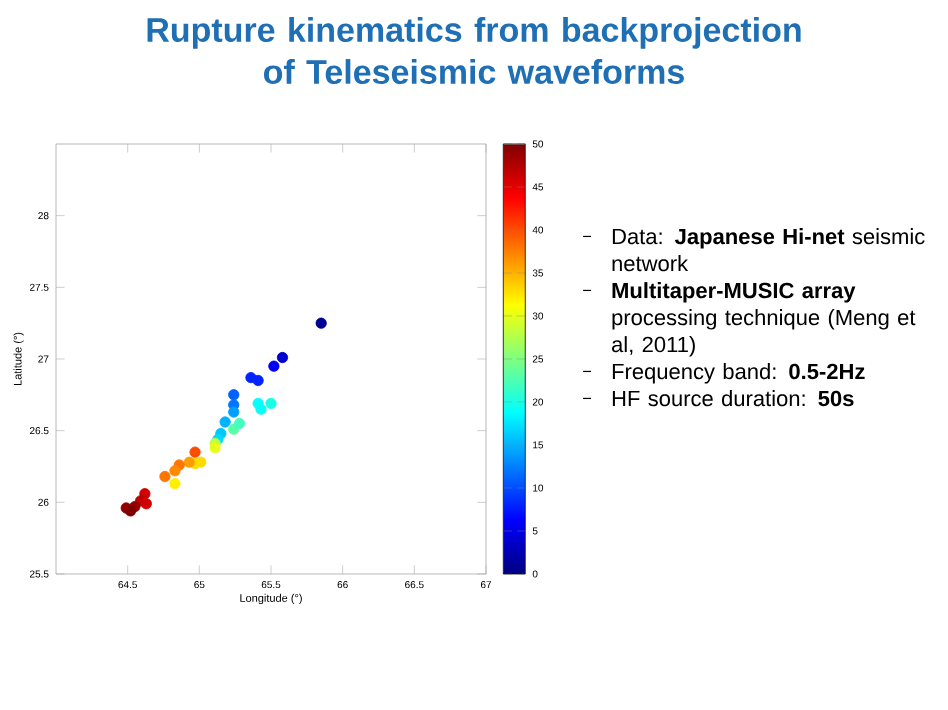 The width and height of the screenshot is (948, 710). I want to click on text: Frequency band: 0.5-2Hz, so click(738, 373).